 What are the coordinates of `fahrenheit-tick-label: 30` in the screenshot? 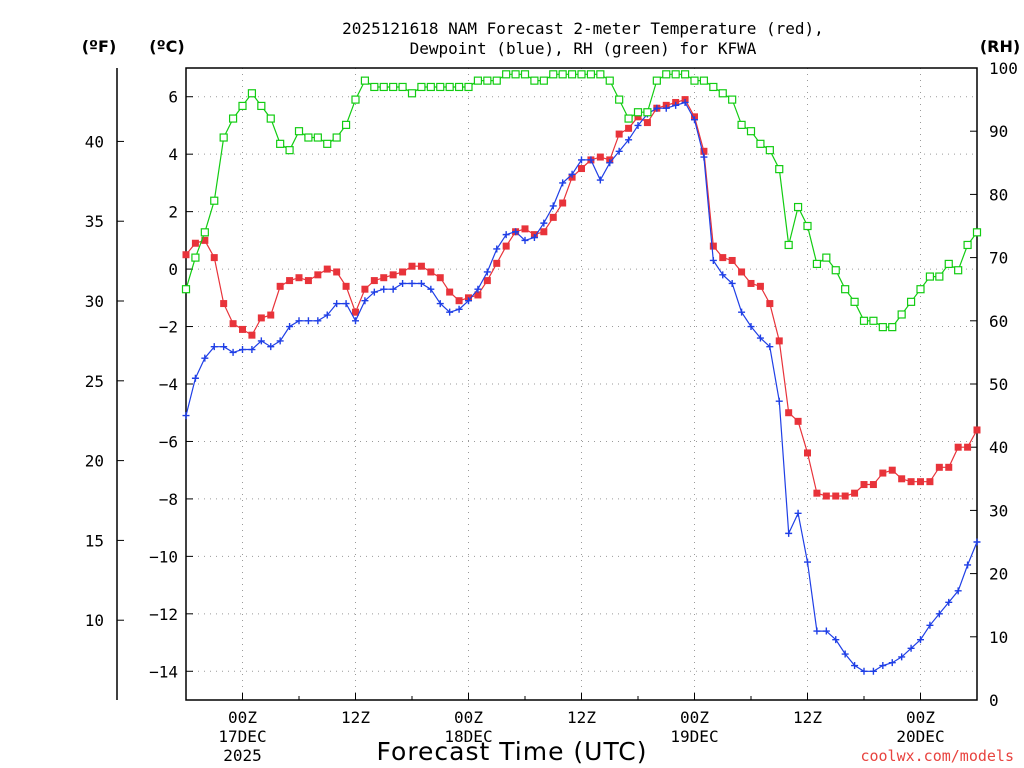 It's located at (94, 301).